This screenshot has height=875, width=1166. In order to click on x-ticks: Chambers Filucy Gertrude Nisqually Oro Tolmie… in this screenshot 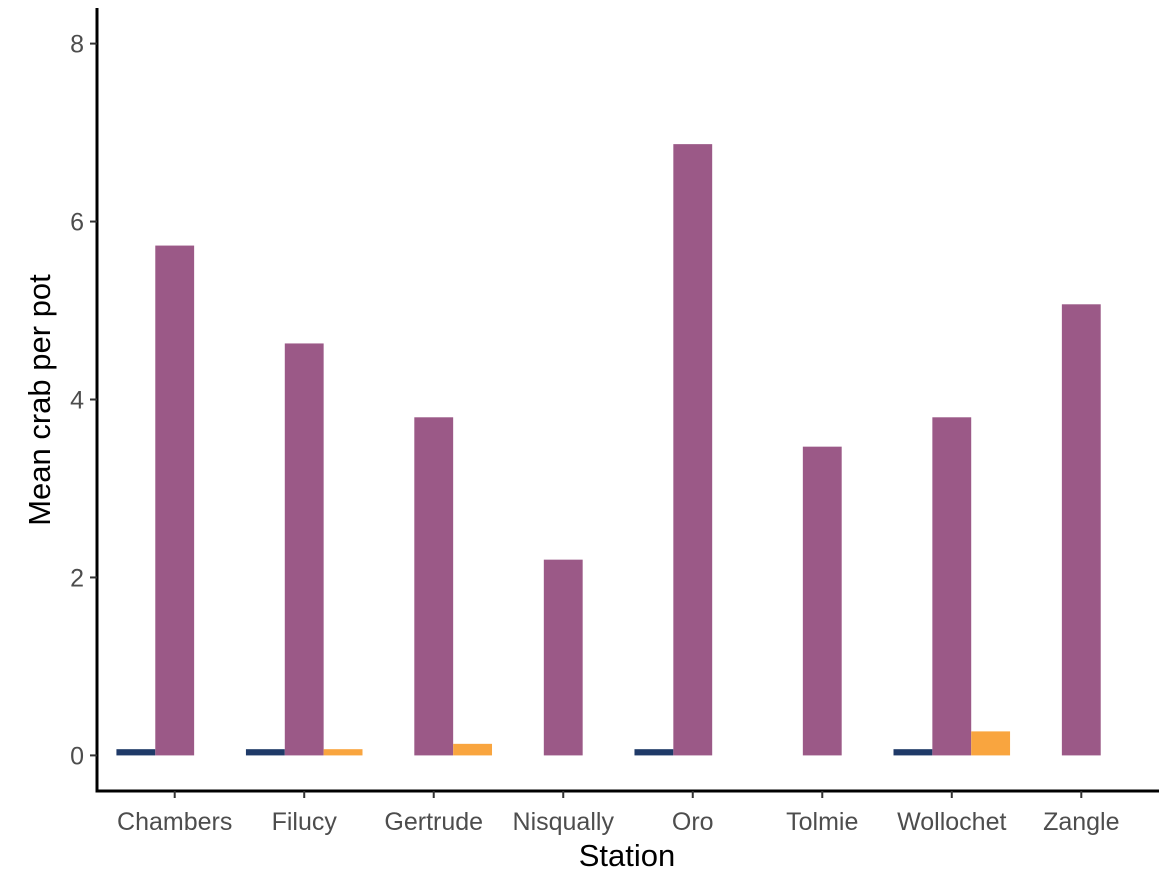, I will do `click(618, 813)`.